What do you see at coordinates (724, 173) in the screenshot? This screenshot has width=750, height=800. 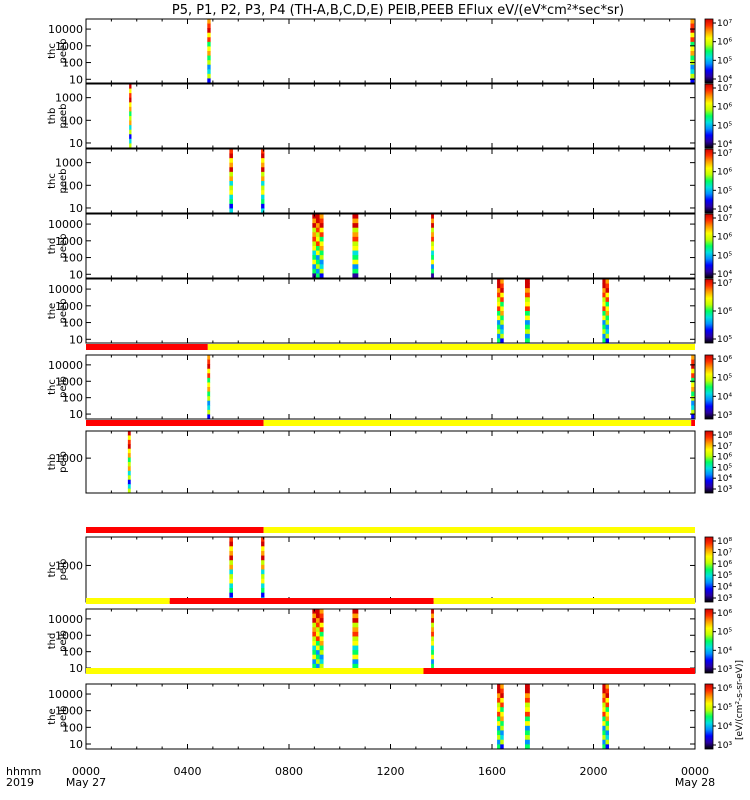 I see `colorbar-tick-label: 10⁶` at bounding box center [724, 173].